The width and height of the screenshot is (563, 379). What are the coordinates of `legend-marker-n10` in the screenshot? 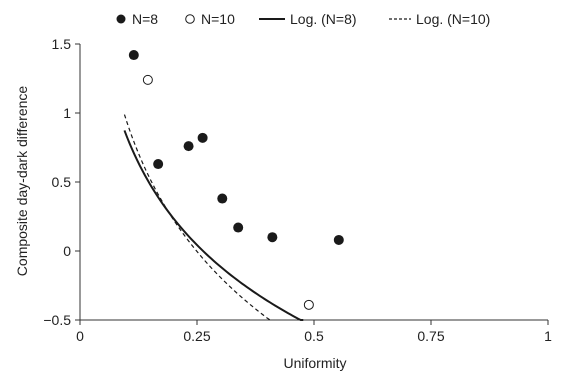 It's located at (190, 19).